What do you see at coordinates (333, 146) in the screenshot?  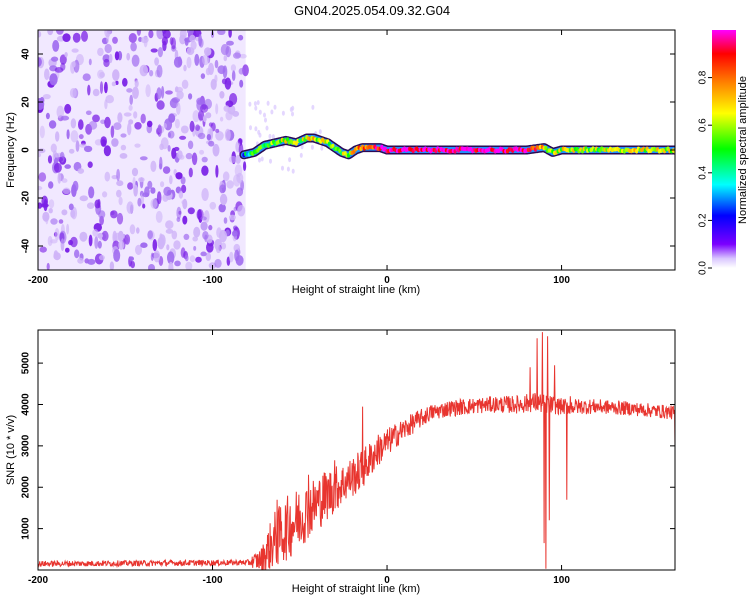 I see `ridge-cell` at bounding box center [333, 146].